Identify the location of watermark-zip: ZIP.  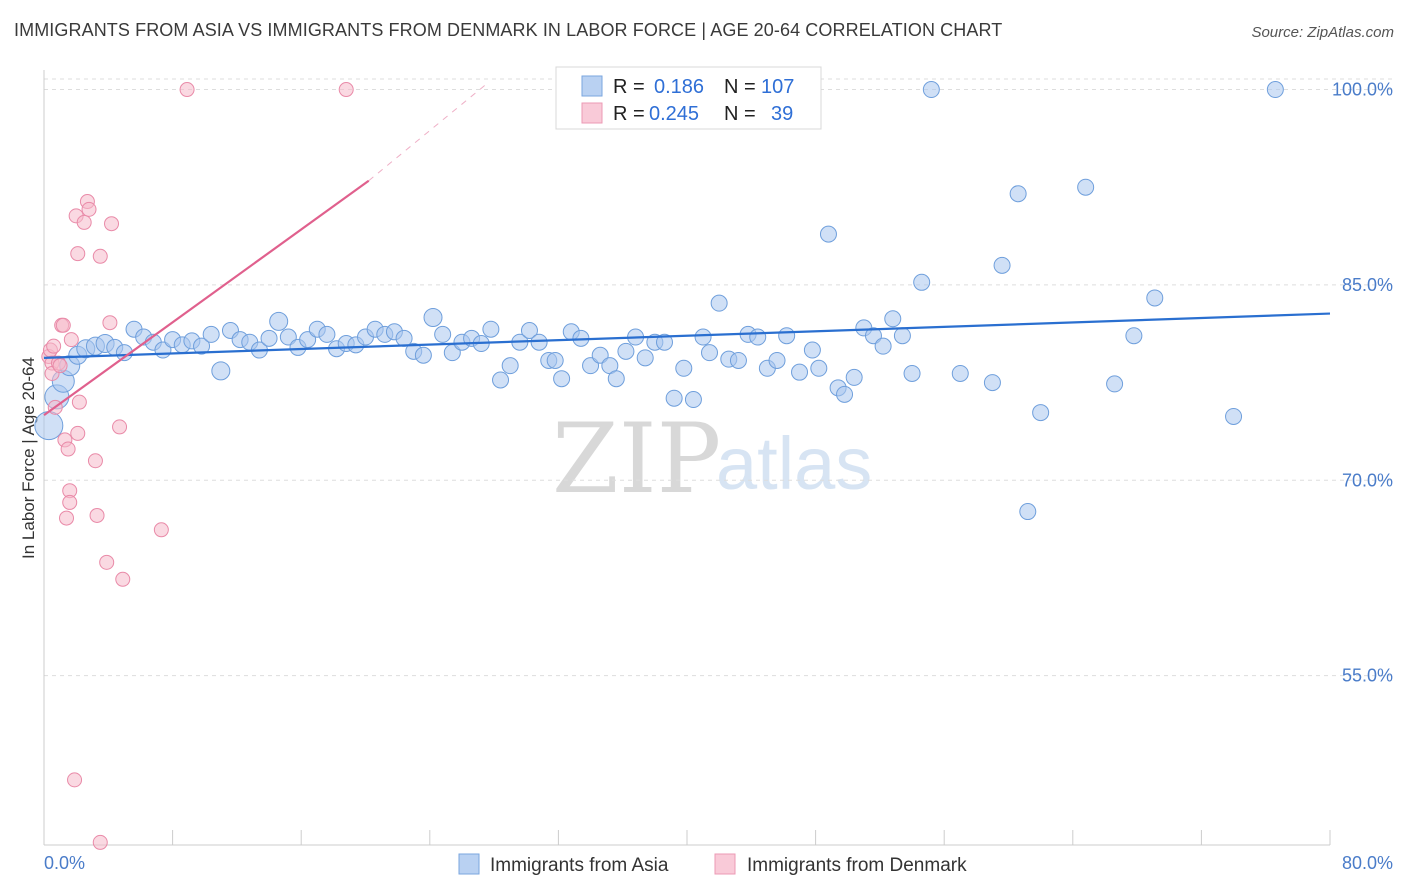
(636, 459).